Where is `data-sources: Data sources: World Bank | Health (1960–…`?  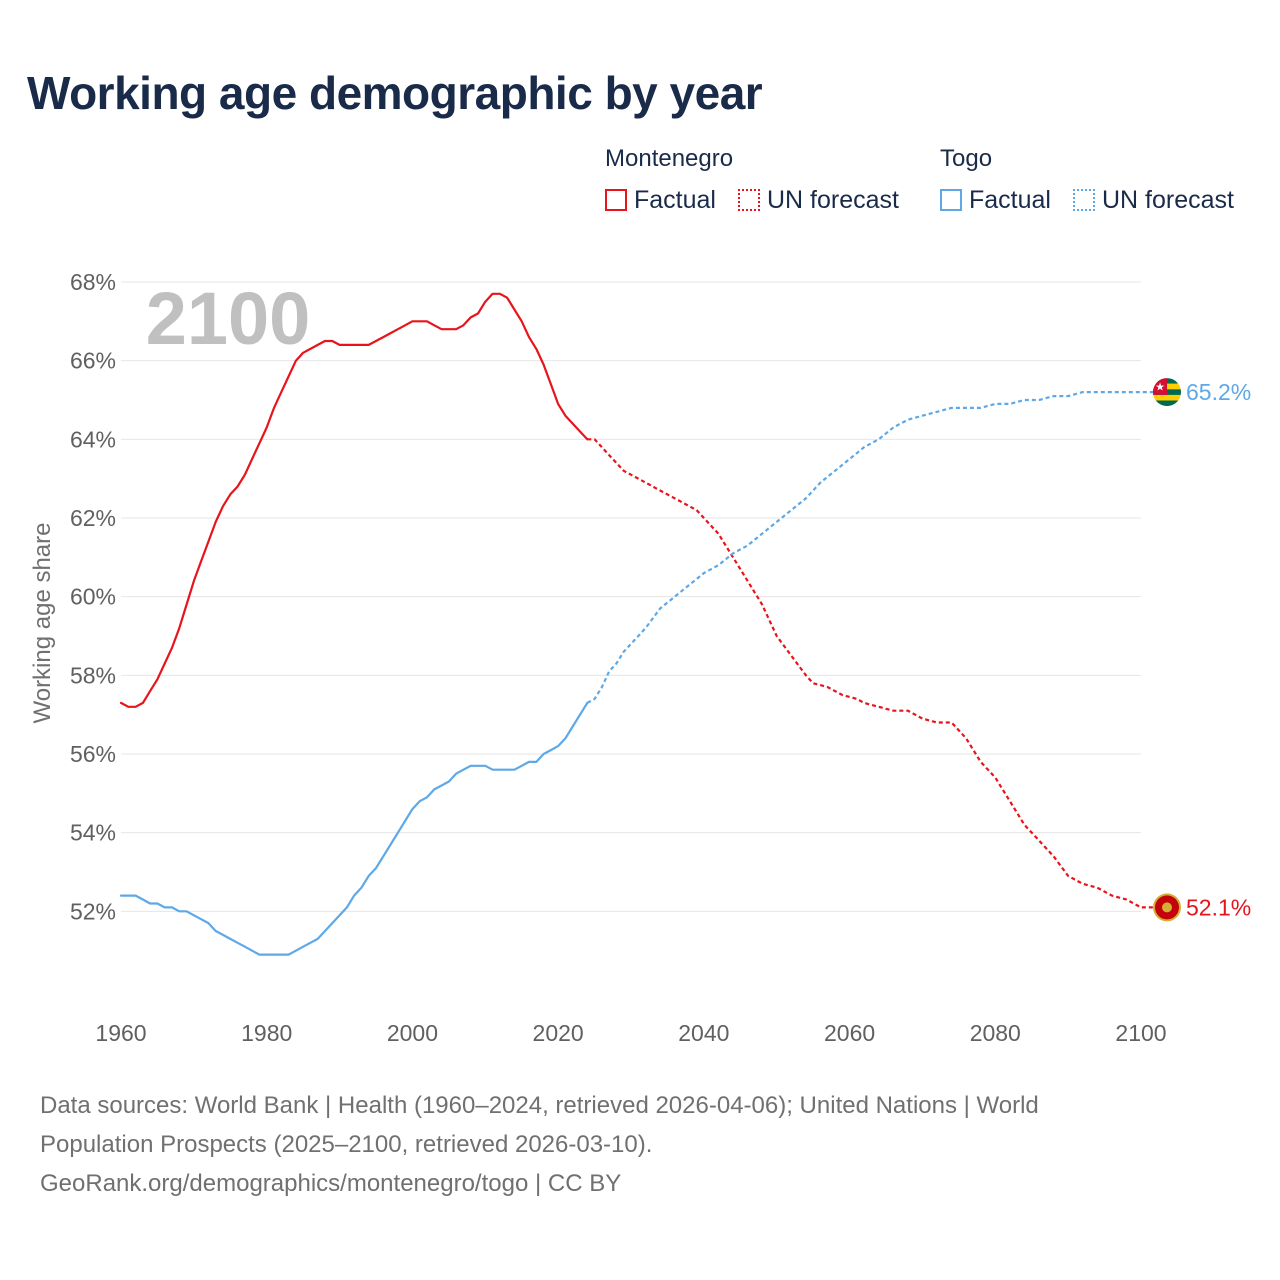
data-sources: Data sources: World Bank | Health (1960–… is located at coordinates (640, 1144).